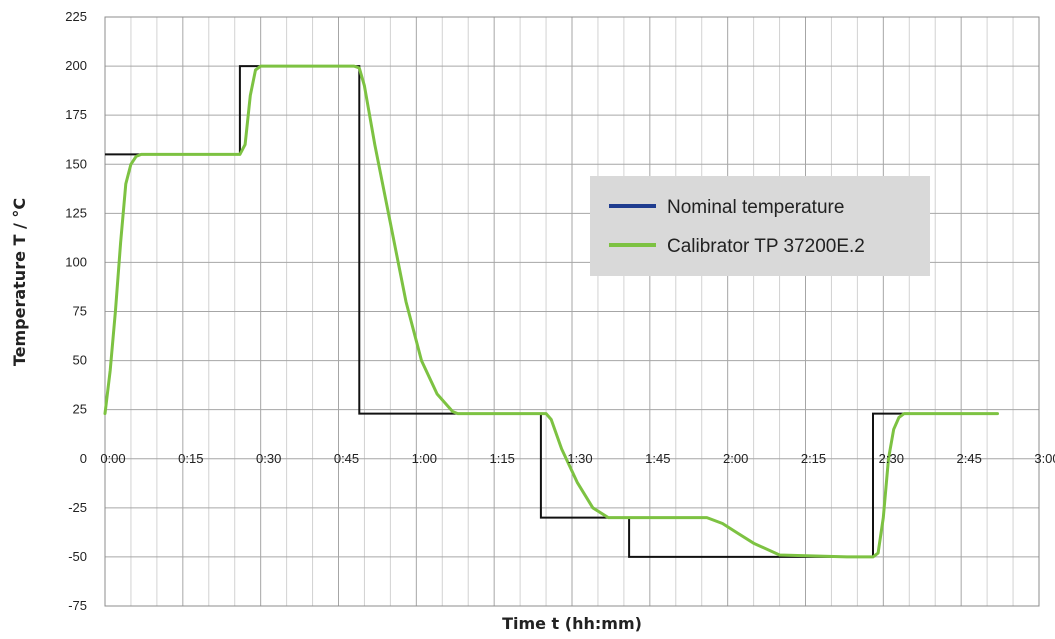  I want to click on y-tick-label: -75, so click(77, 605).